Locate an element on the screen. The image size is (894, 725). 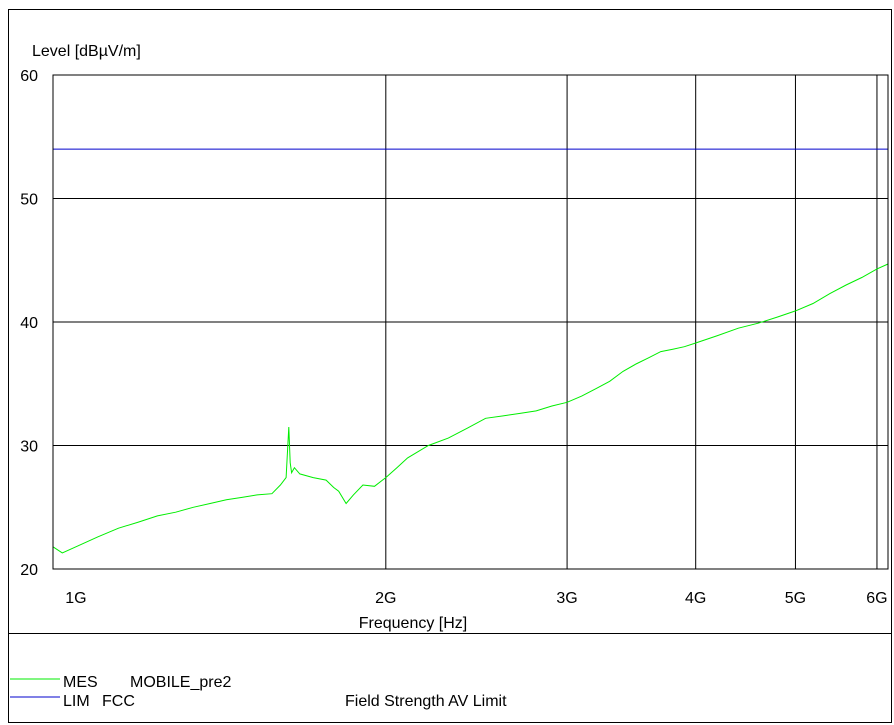
x-tick-label: 4G is located at coordinates (695, 598).